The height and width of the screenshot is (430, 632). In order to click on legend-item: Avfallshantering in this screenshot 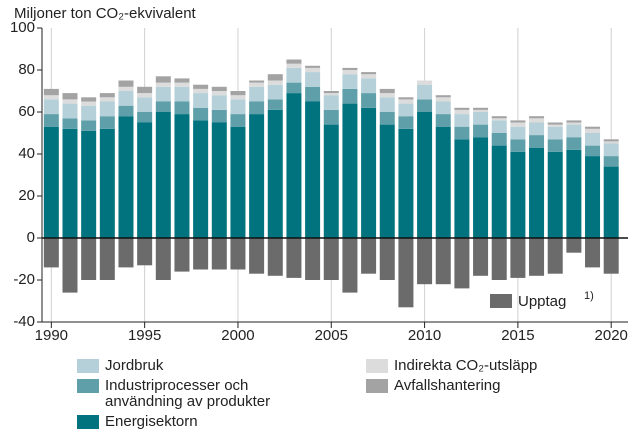, I will do `click(433, 386)`.